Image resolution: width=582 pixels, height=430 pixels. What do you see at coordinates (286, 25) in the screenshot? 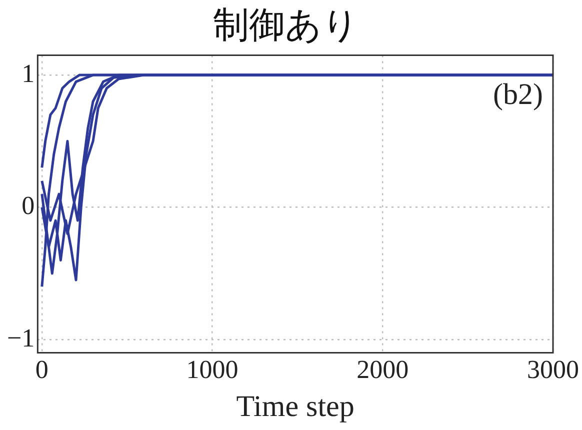
I see `chart-title: 制御あり` at bounding box center [286, 25].